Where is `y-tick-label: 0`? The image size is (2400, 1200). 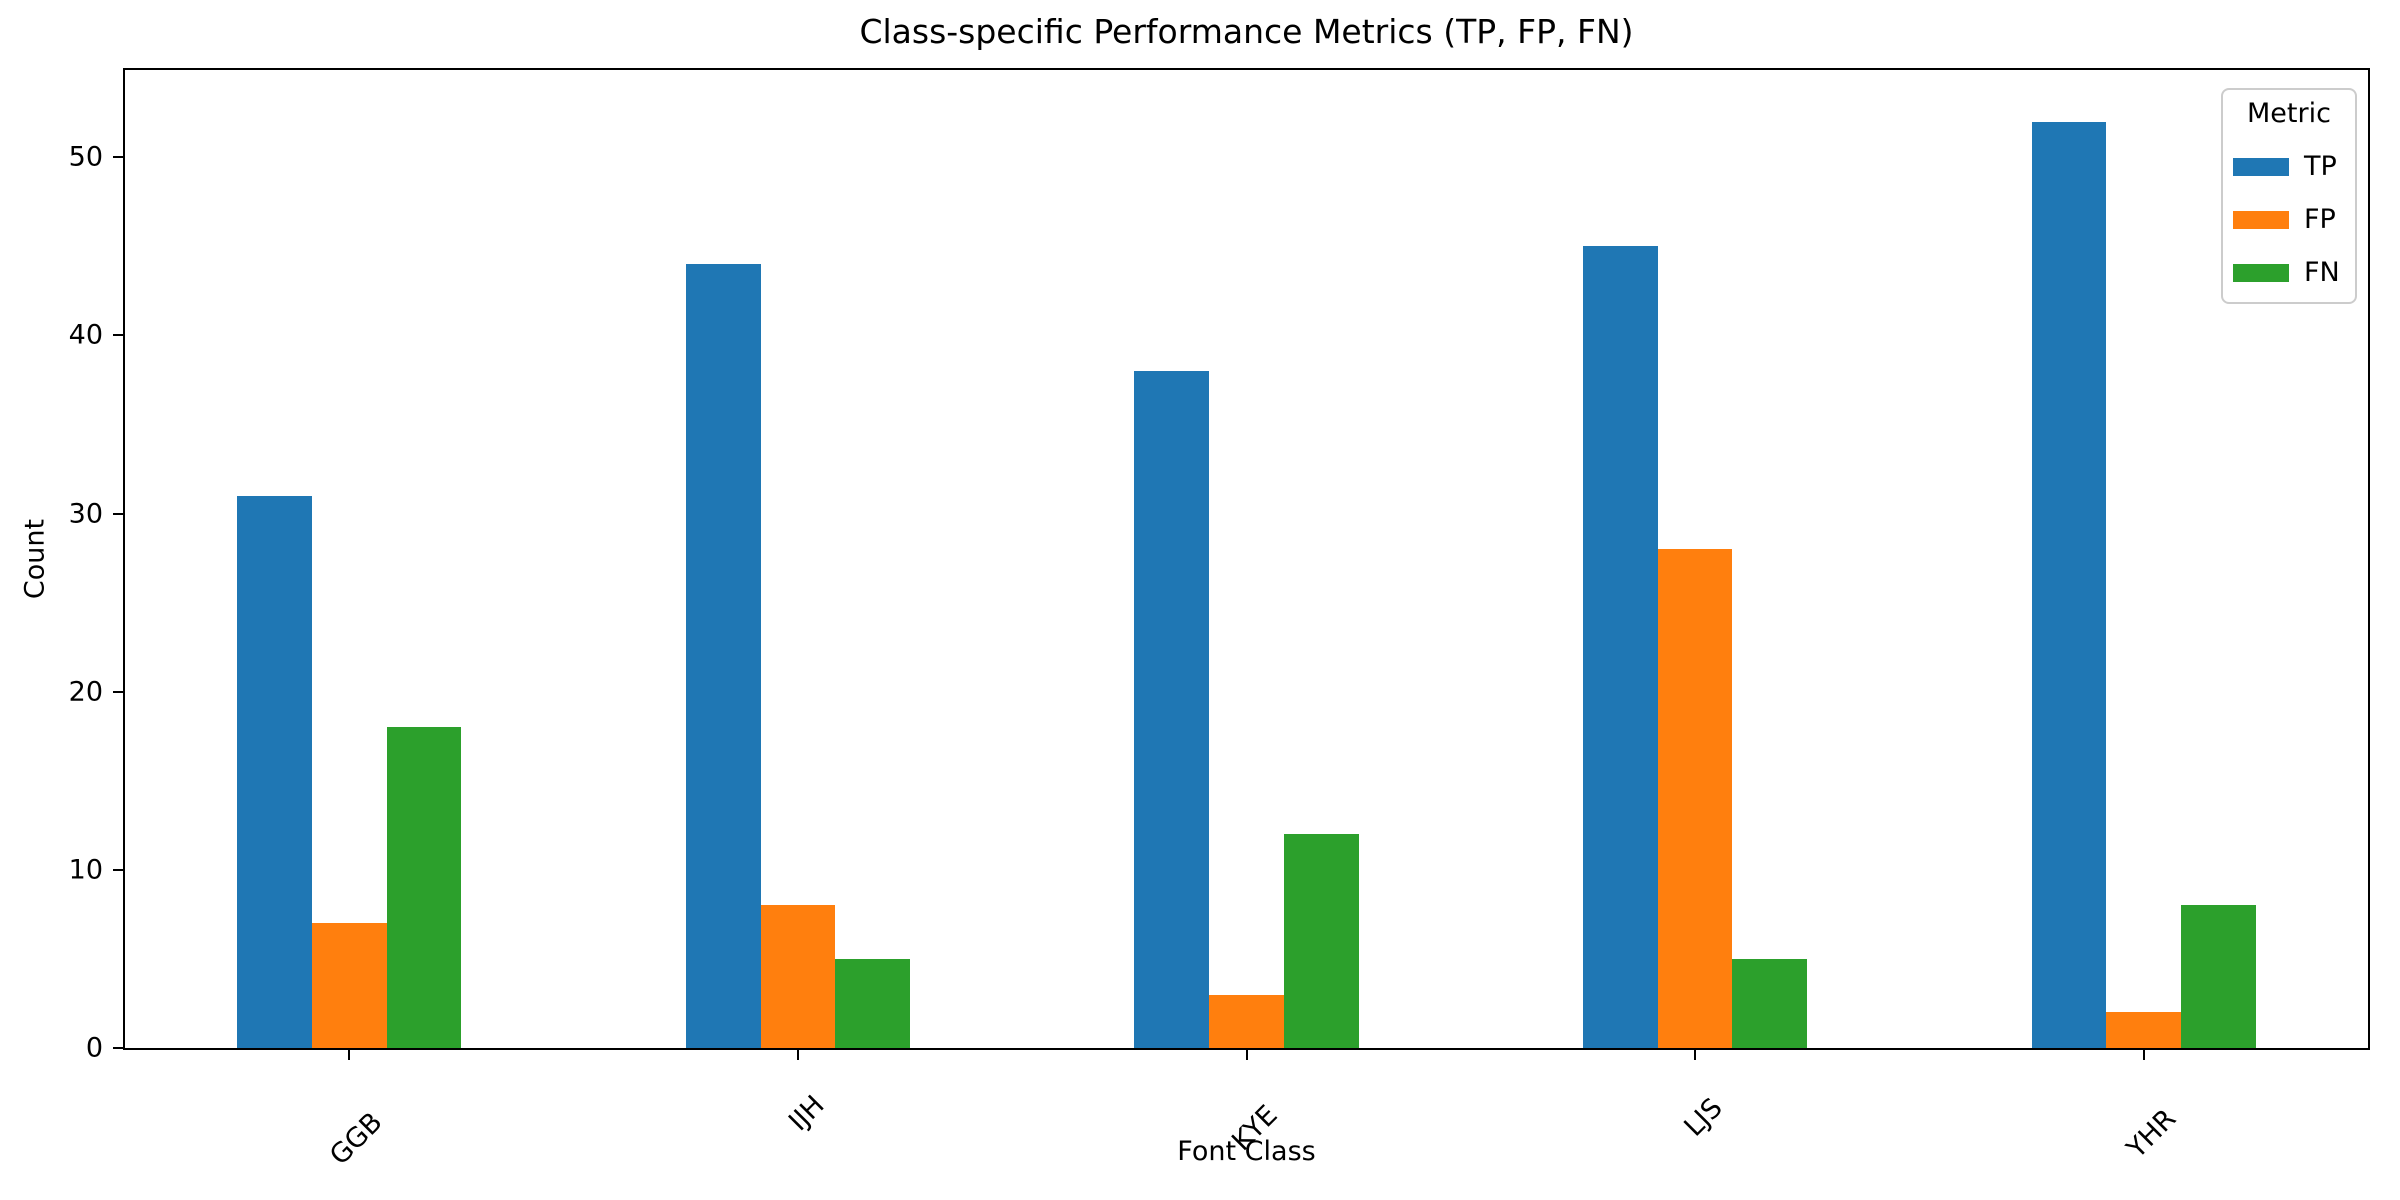 y-tick-label: 0 is located at coordinates (94, 1048).